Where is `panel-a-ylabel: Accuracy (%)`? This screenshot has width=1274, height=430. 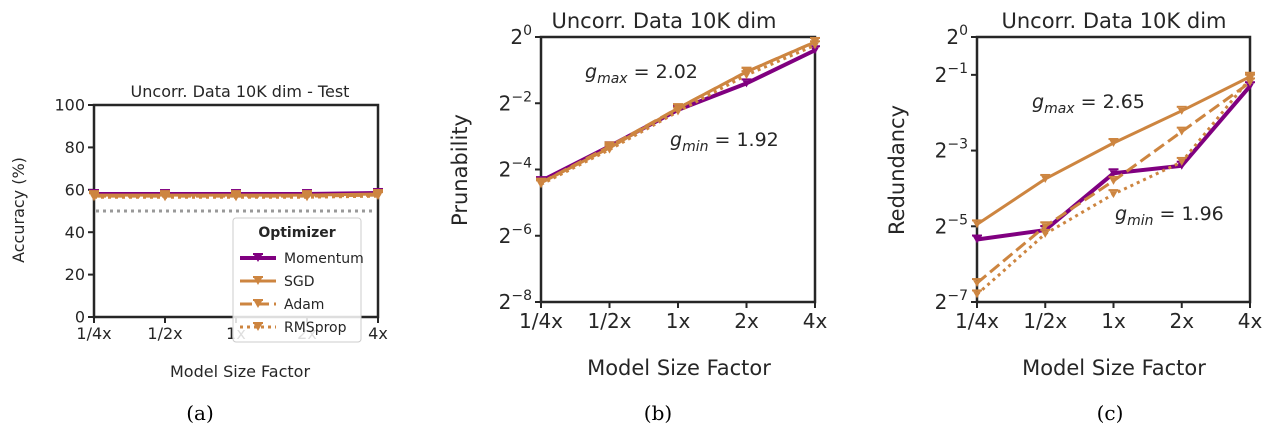
panel-a-ylabel: Accuracy (%) is located at coordinates (18, 210).